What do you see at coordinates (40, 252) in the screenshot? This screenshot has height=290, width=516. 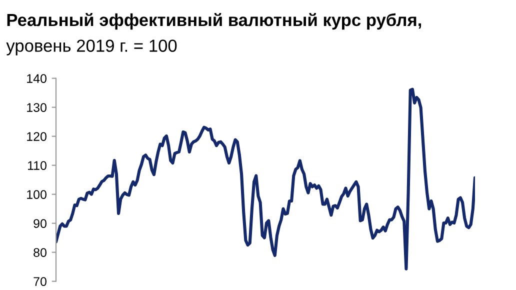 I see `y-tick-label: 80` at bounding box center [40, 252].